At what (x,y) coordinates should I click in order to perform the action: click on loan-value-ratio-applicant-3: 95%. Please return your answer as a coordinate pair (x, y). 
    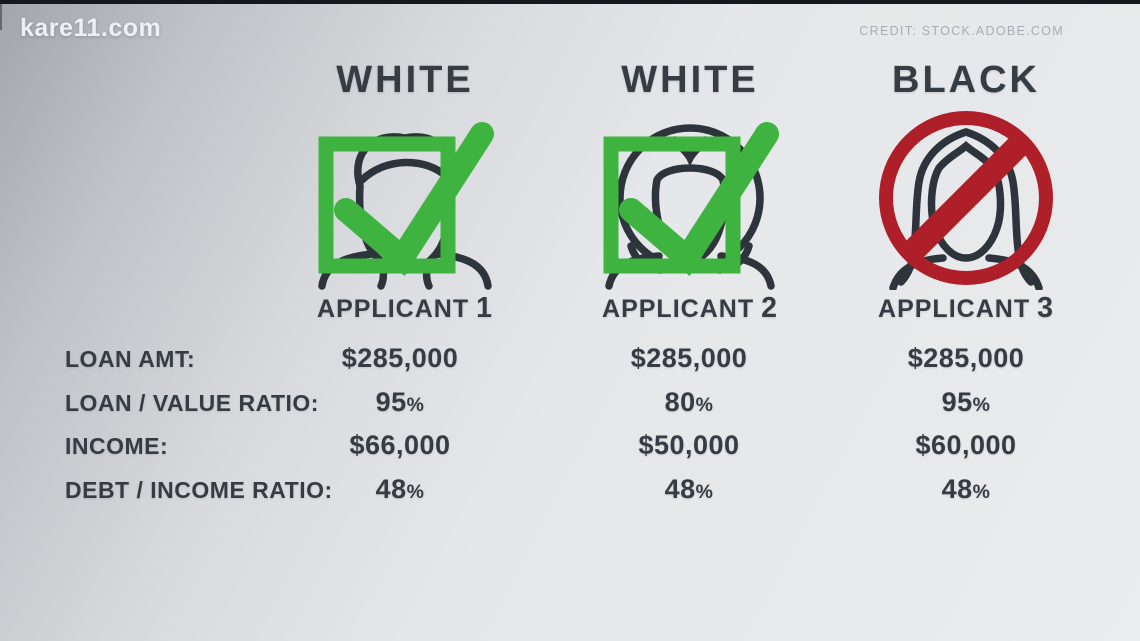
    Looking at the image, I should click on (966, 402).